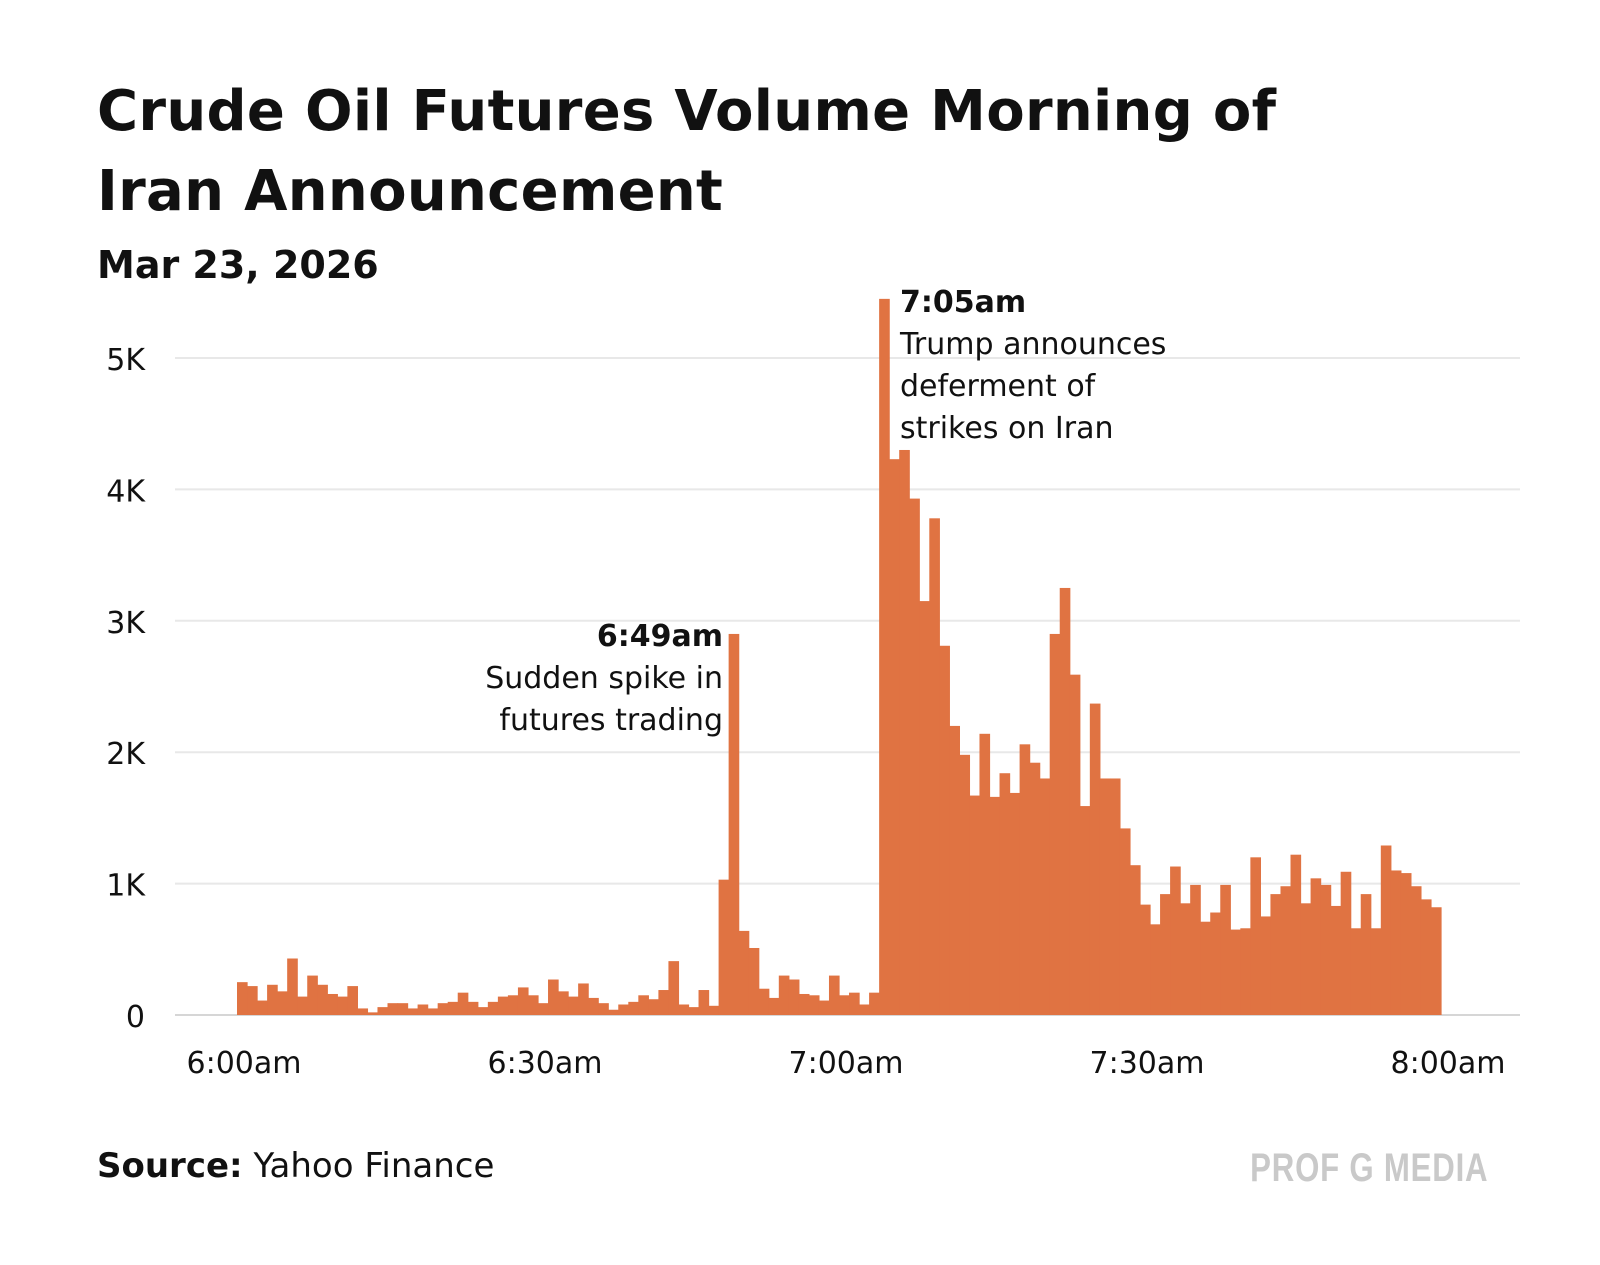  Describe the element at coordinates (1147, 1063) in the screenshot. I see `x-tick-label: 7:30am` at that location.